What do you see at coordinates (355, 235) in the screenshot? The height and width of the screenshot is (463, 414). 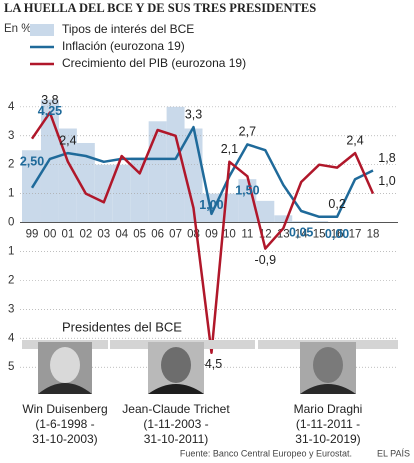 I see `x-tick-label: 17` at bounding box center [355, 235].